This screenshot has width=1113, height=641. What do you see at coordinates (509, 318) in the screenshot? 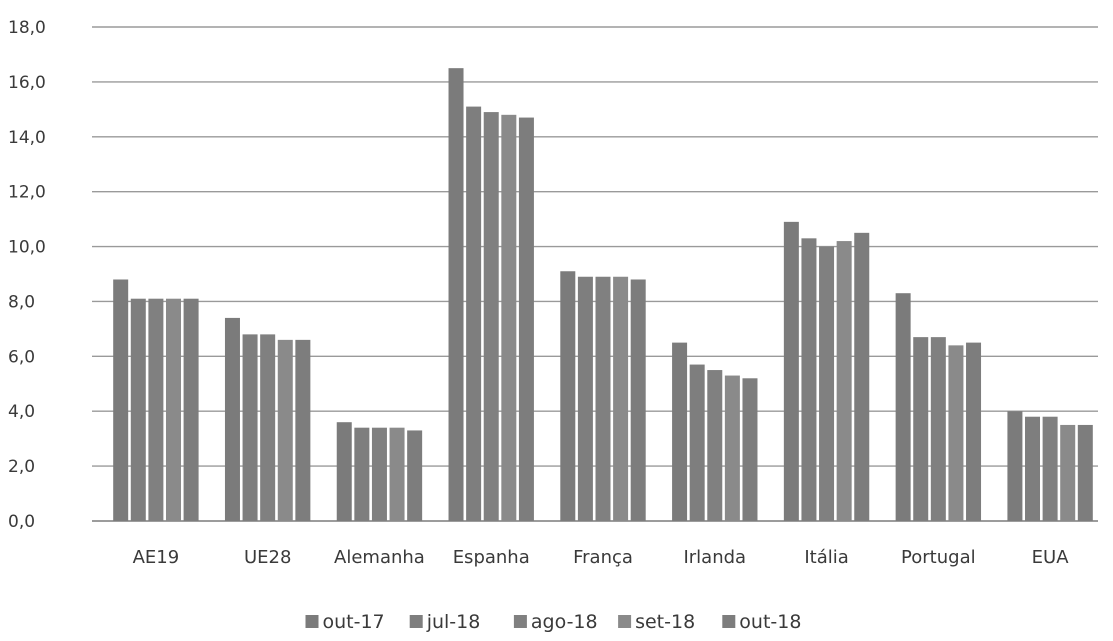
I see `bar-set-18-espanha` at bounding box center [509, 318].